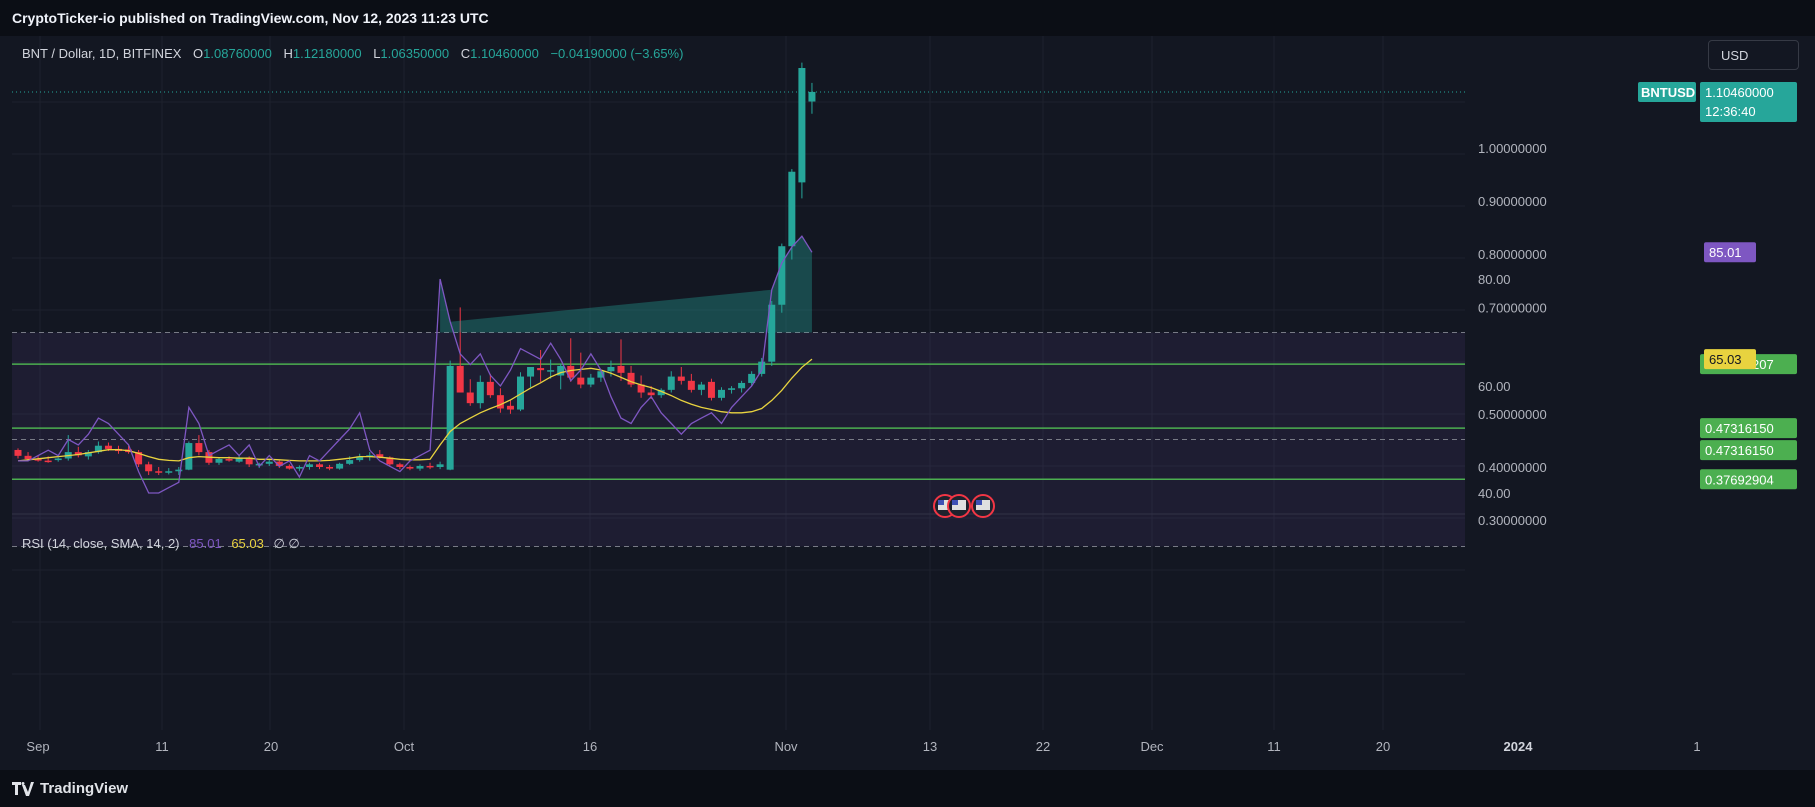 The height and width of the screenshot is (807, 1815). Describe the element at coordinates (288, 53) in the screenshot. I see `high-key: H` at that location.